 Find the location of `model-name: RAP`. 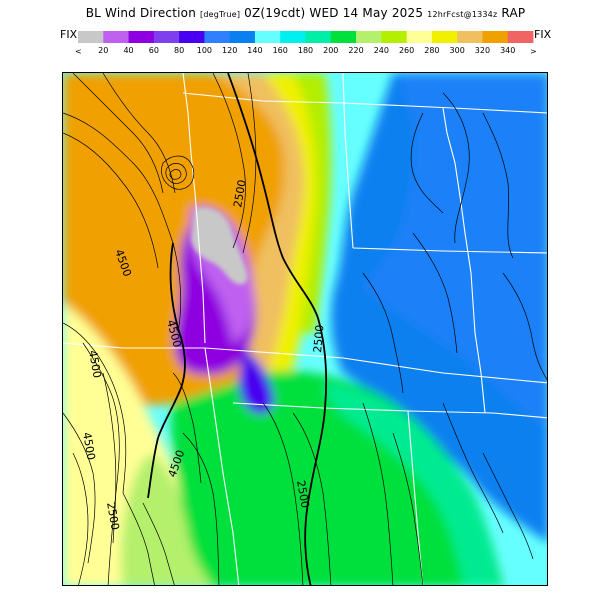

model-name: RAP is located at coordinates (513, 13).